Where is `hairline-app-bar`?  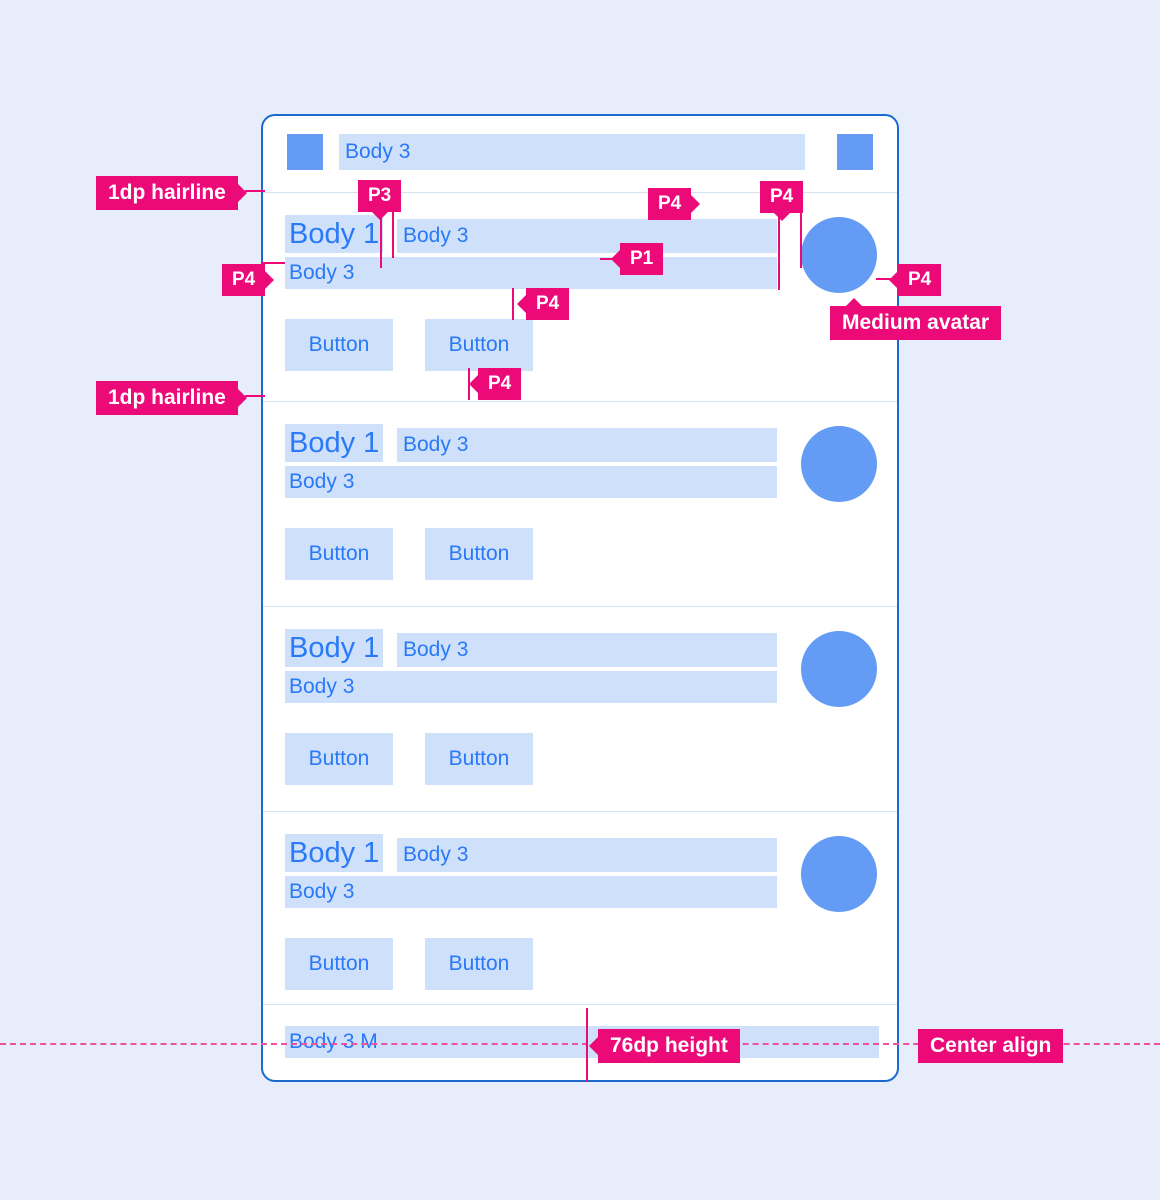 hairline-app-bar is located at coordinates (580, 192).